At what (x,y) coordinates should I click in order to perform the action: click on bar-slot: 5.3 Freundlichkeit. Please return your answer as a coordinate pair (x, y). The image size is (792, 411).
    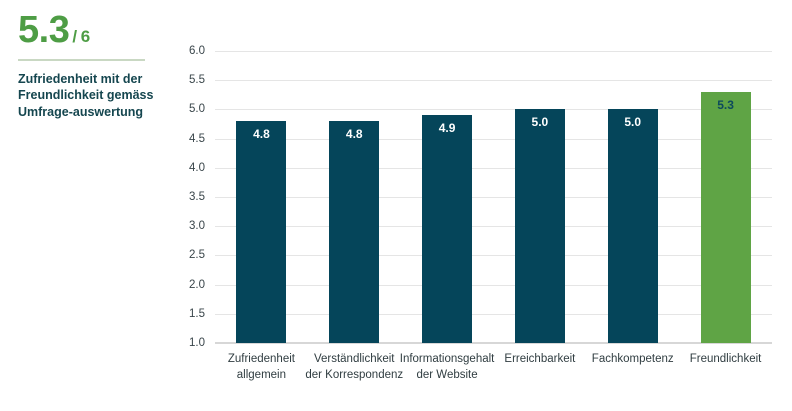
    Looking at the image, I should click on (725, 208).